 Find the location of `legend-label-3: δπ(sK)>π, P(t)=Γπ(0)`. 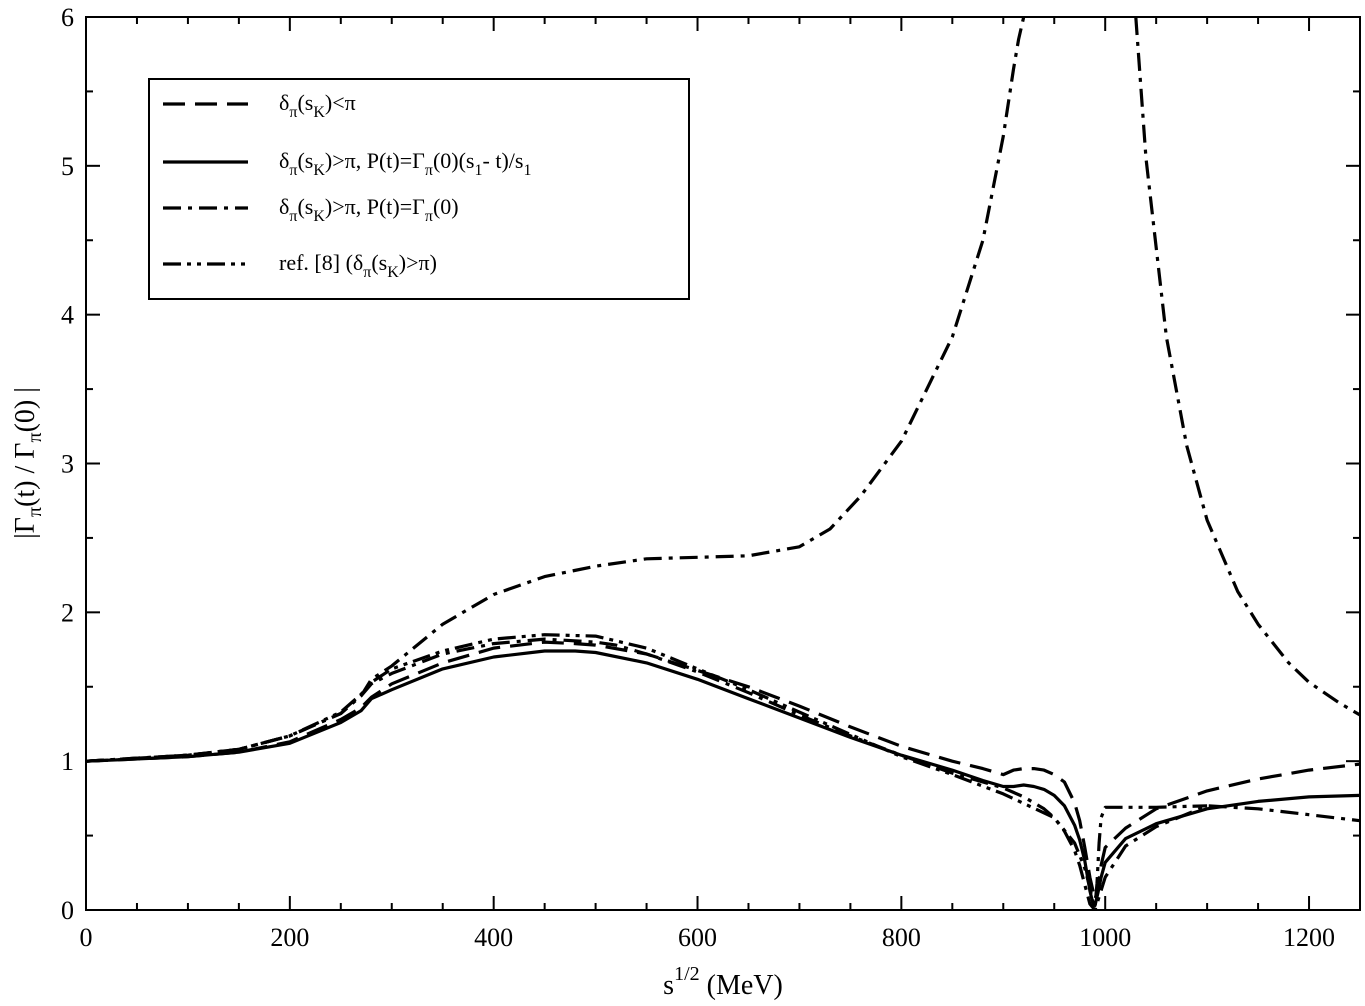

legend-label-3: δπ(sK)>π, P(t)=Γπ(0) is located at coordinates (369, 209).